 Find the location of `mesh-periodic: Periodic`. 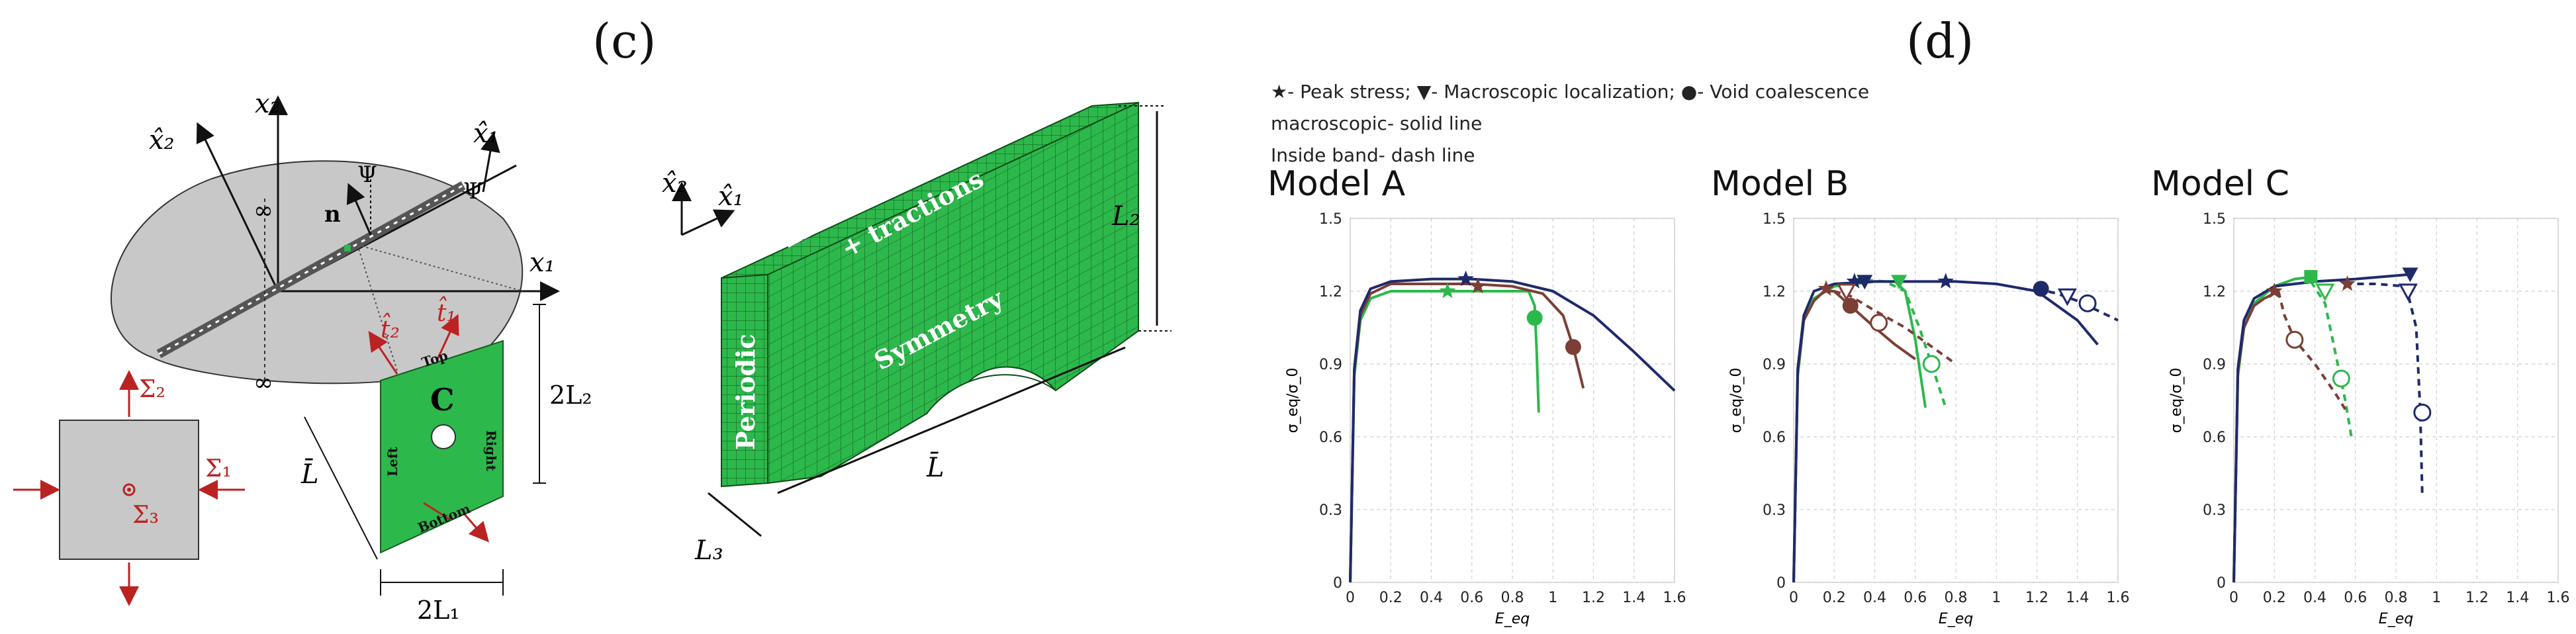

mesh-periodic: Periodic is located at coordinates (745, 392).